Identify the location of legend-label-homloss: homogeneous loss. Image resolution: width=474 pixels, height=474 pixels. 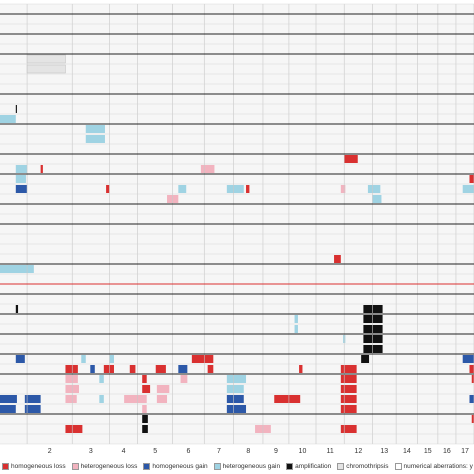
(38, 466).